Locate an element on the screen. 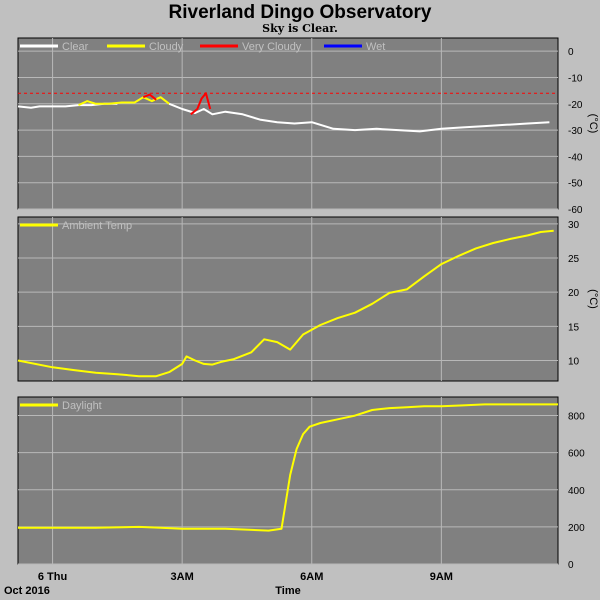  y-tick-label: -20 is located at coordinates (575, 105).